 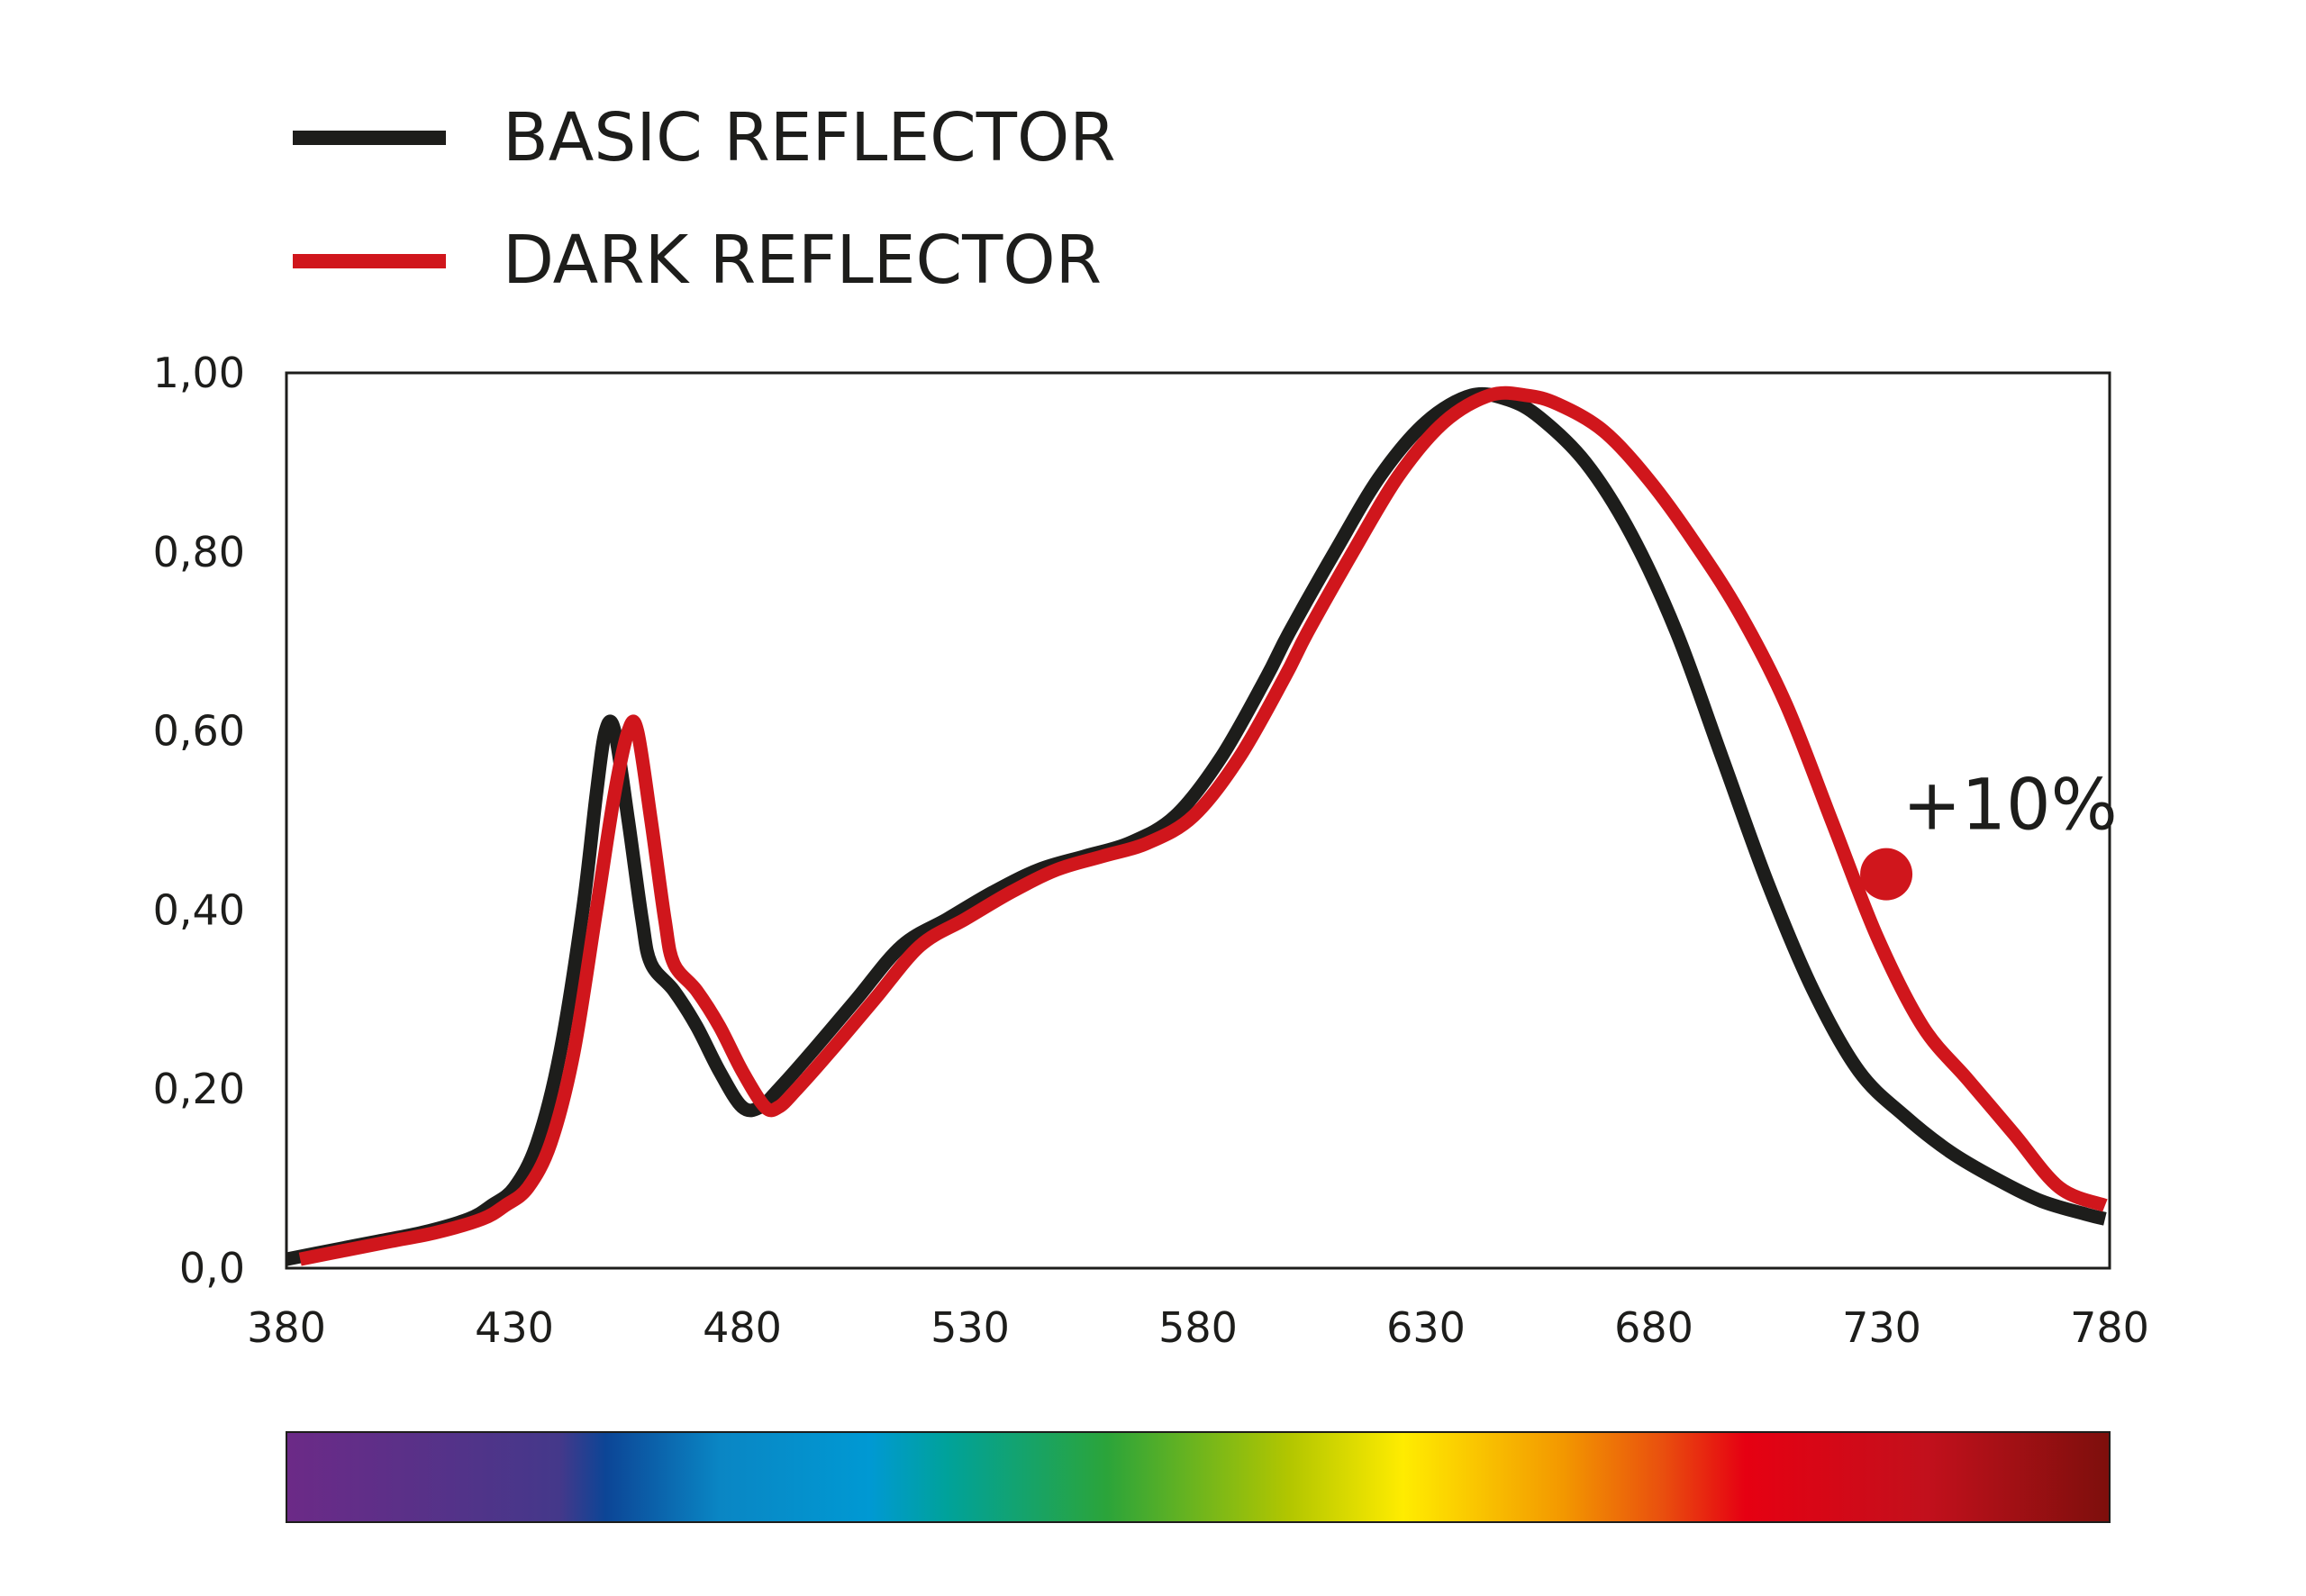 What do you see at coordinates (802, 260) in the screenshot?
I see `legend-label-dark: DARK REFLECTOR` at bounding box center [802, 260].